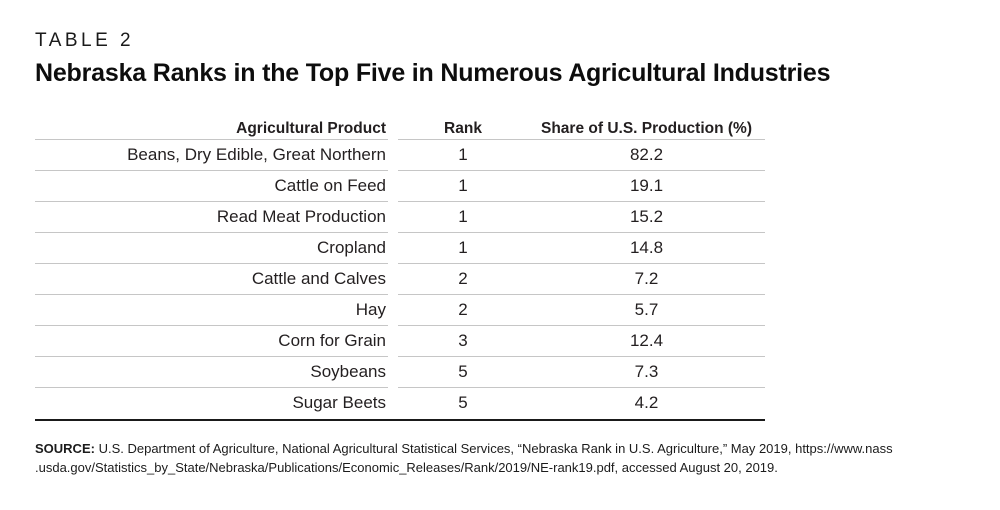 The height and width of the screenshot is (510, 1000). I want to click on cell-product: Cattle on Feed, so click(211, 186).